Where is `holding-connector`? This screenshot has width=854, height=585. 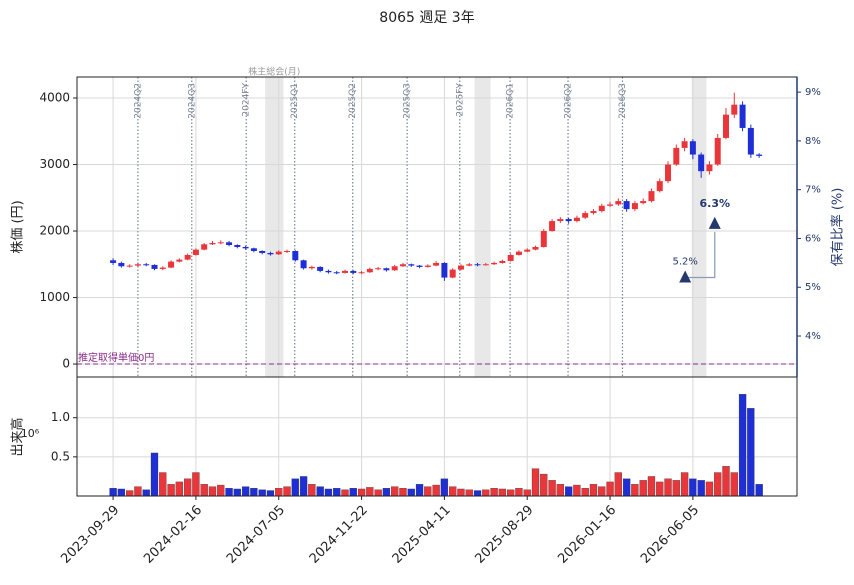
holding-connector is located at coordinates (700, 255).